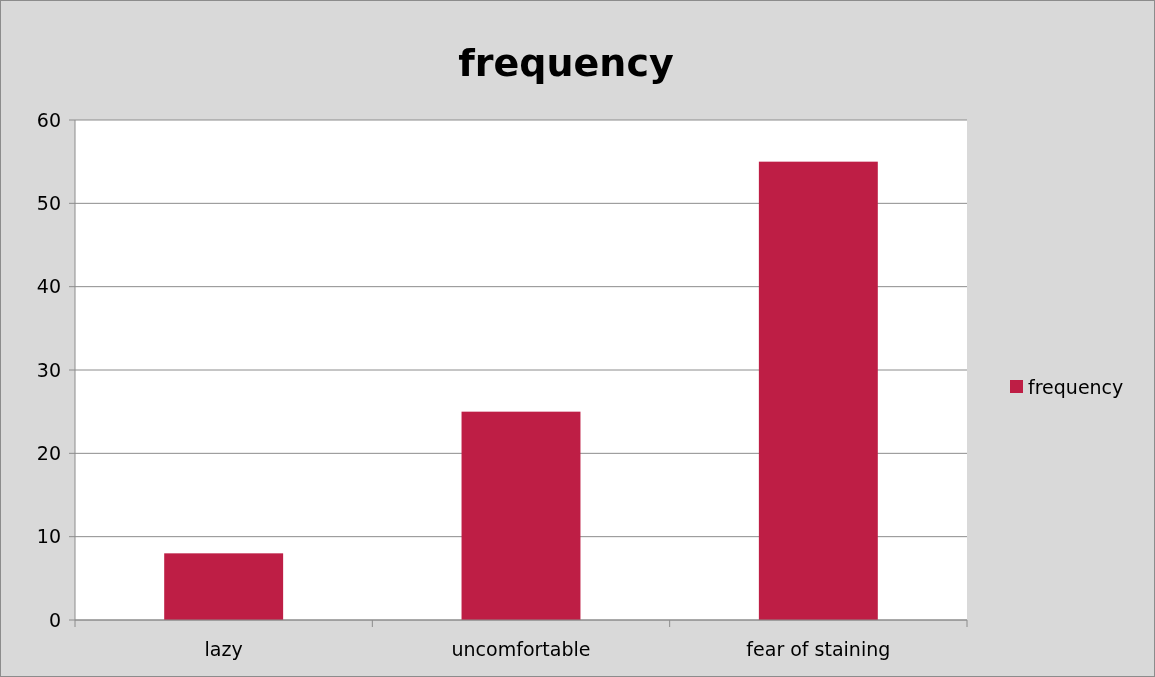 Image resolution: width=1155 pixels, height=677 pixels. What do you see at coordinates (48, 202) in the screenshot?
I see `y-tick-label: 50` at bounding box center [48, 202].